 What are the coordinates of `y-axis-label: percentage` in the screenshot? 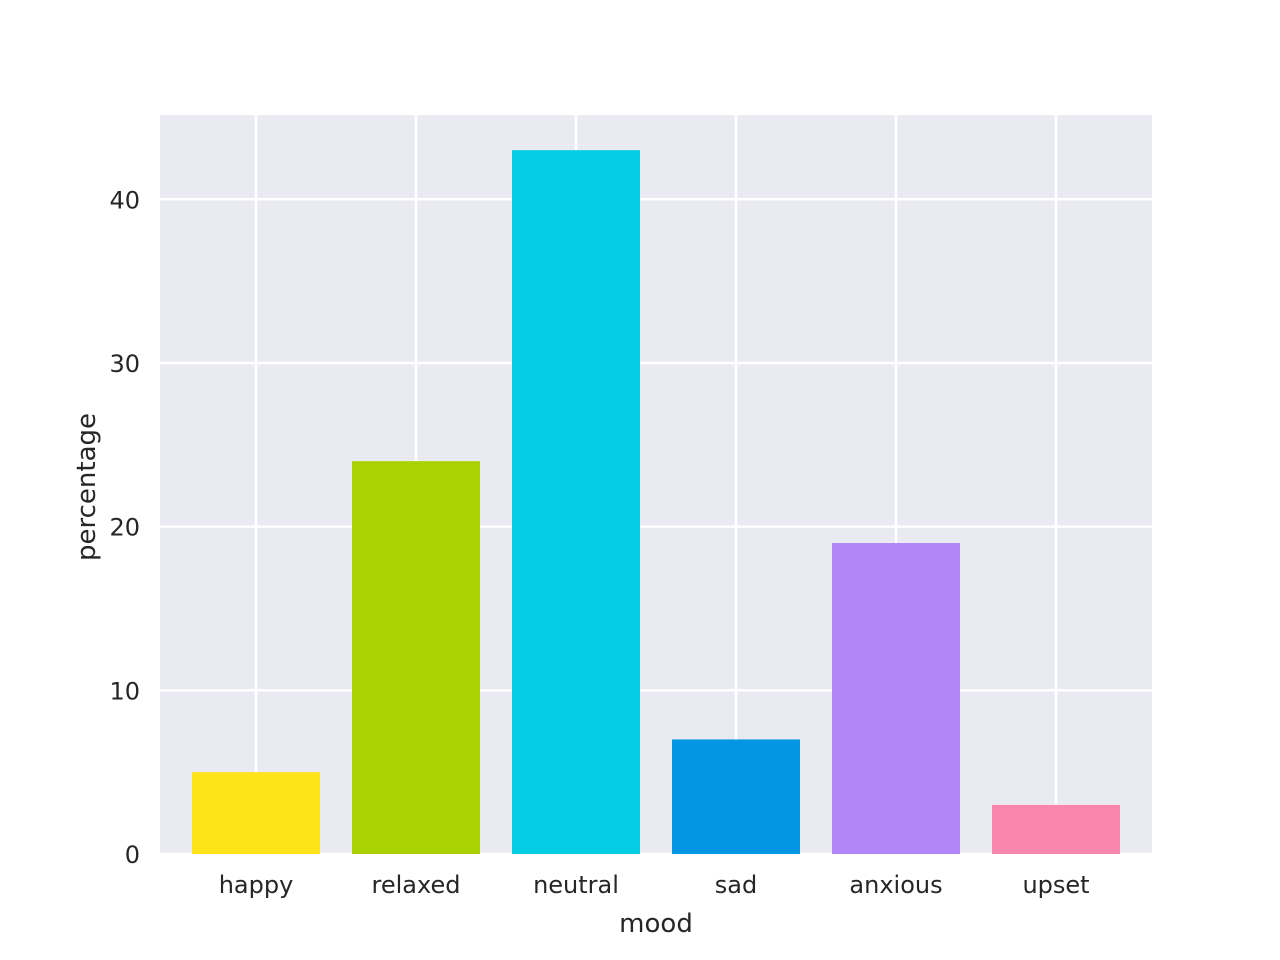 It's located at (87, 487).